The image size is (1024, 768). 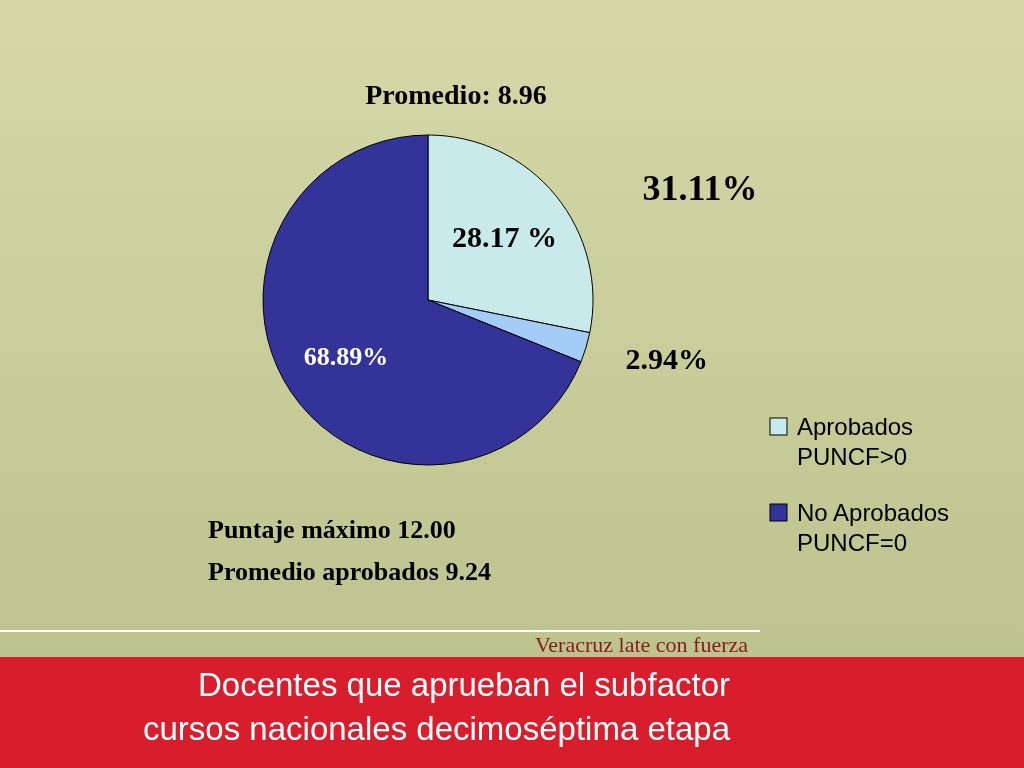 I want to click on text: Veracruz late con fuerza, so click(x=641, y=644).